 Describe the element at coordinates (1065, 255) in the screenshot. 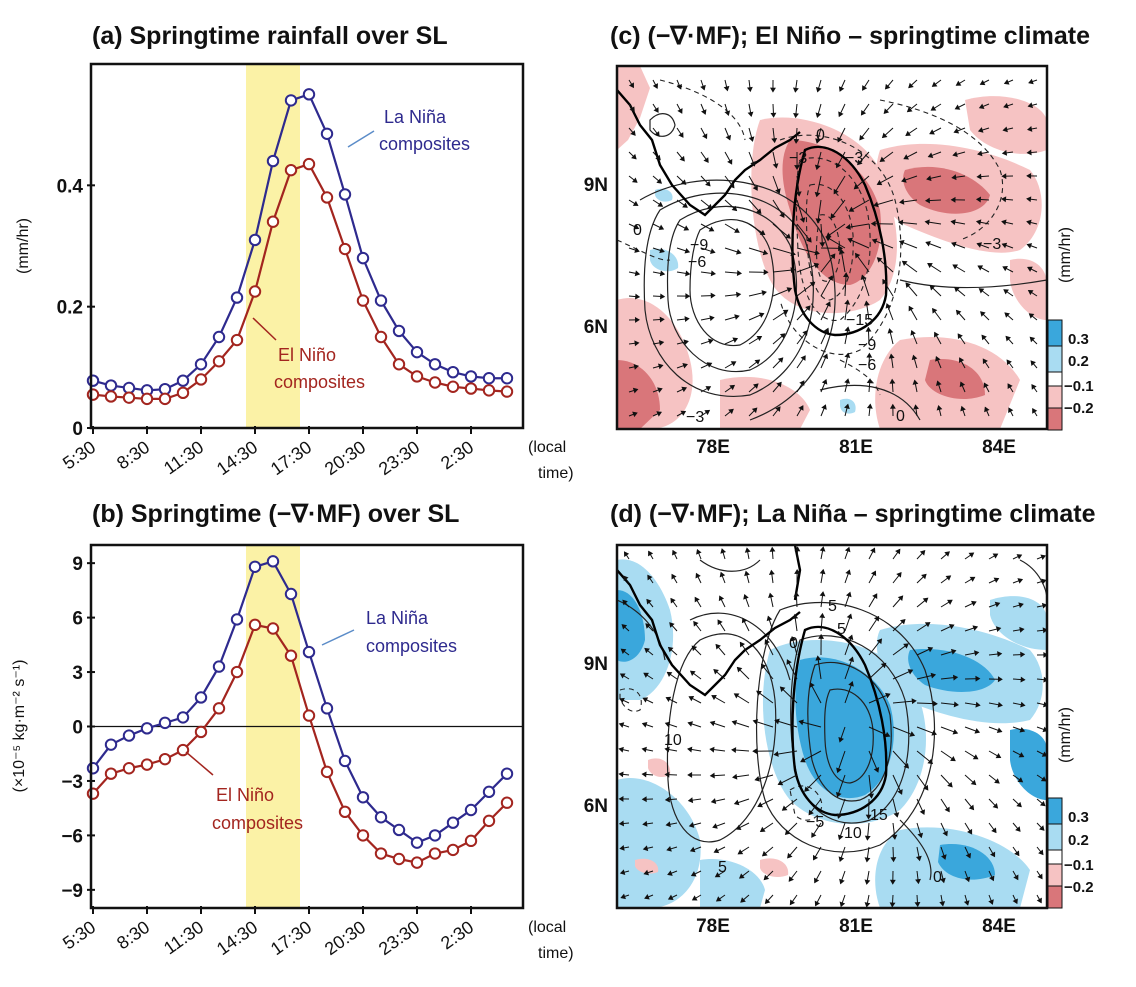

I see `panel-c-colorbar-unit: (mm/hr)` at that location.